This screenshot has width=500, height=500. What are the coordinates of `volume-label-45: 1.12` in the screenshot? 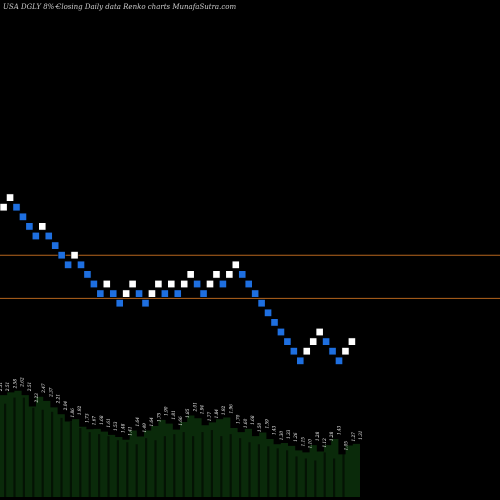 It's located at (324, 443).